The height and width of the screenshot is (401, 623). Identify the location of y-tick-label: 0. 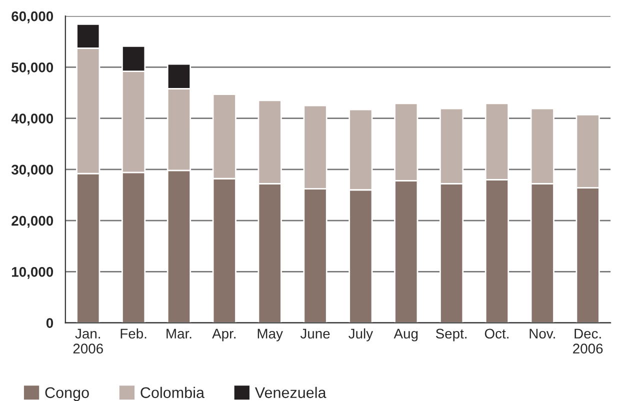
(50, 323).